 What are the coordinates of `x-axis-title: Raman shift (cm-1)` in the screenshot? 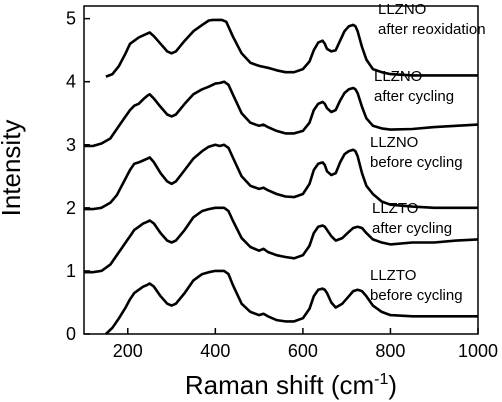 It's located at (291, 385).